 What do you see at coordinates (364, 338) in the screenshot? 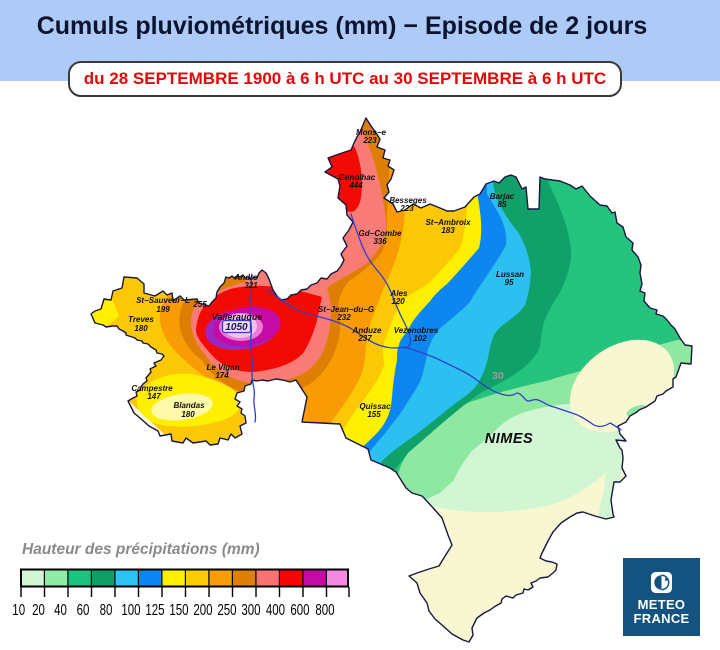
I see `svg-text: 237` at bounding box center [364, 338].